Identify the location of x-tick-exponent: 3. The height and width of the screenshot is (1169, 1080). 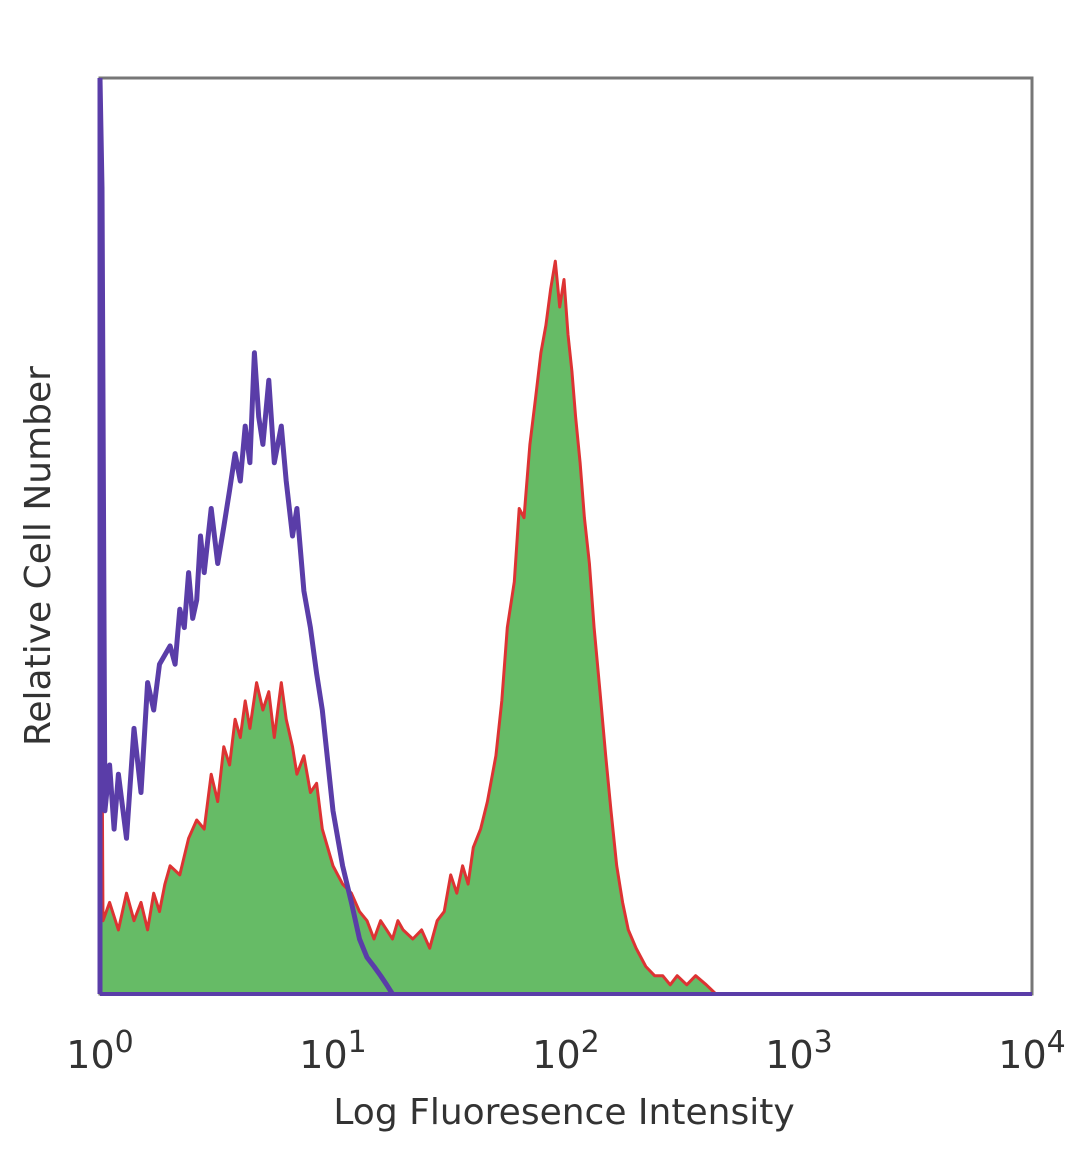
(823, 1042).